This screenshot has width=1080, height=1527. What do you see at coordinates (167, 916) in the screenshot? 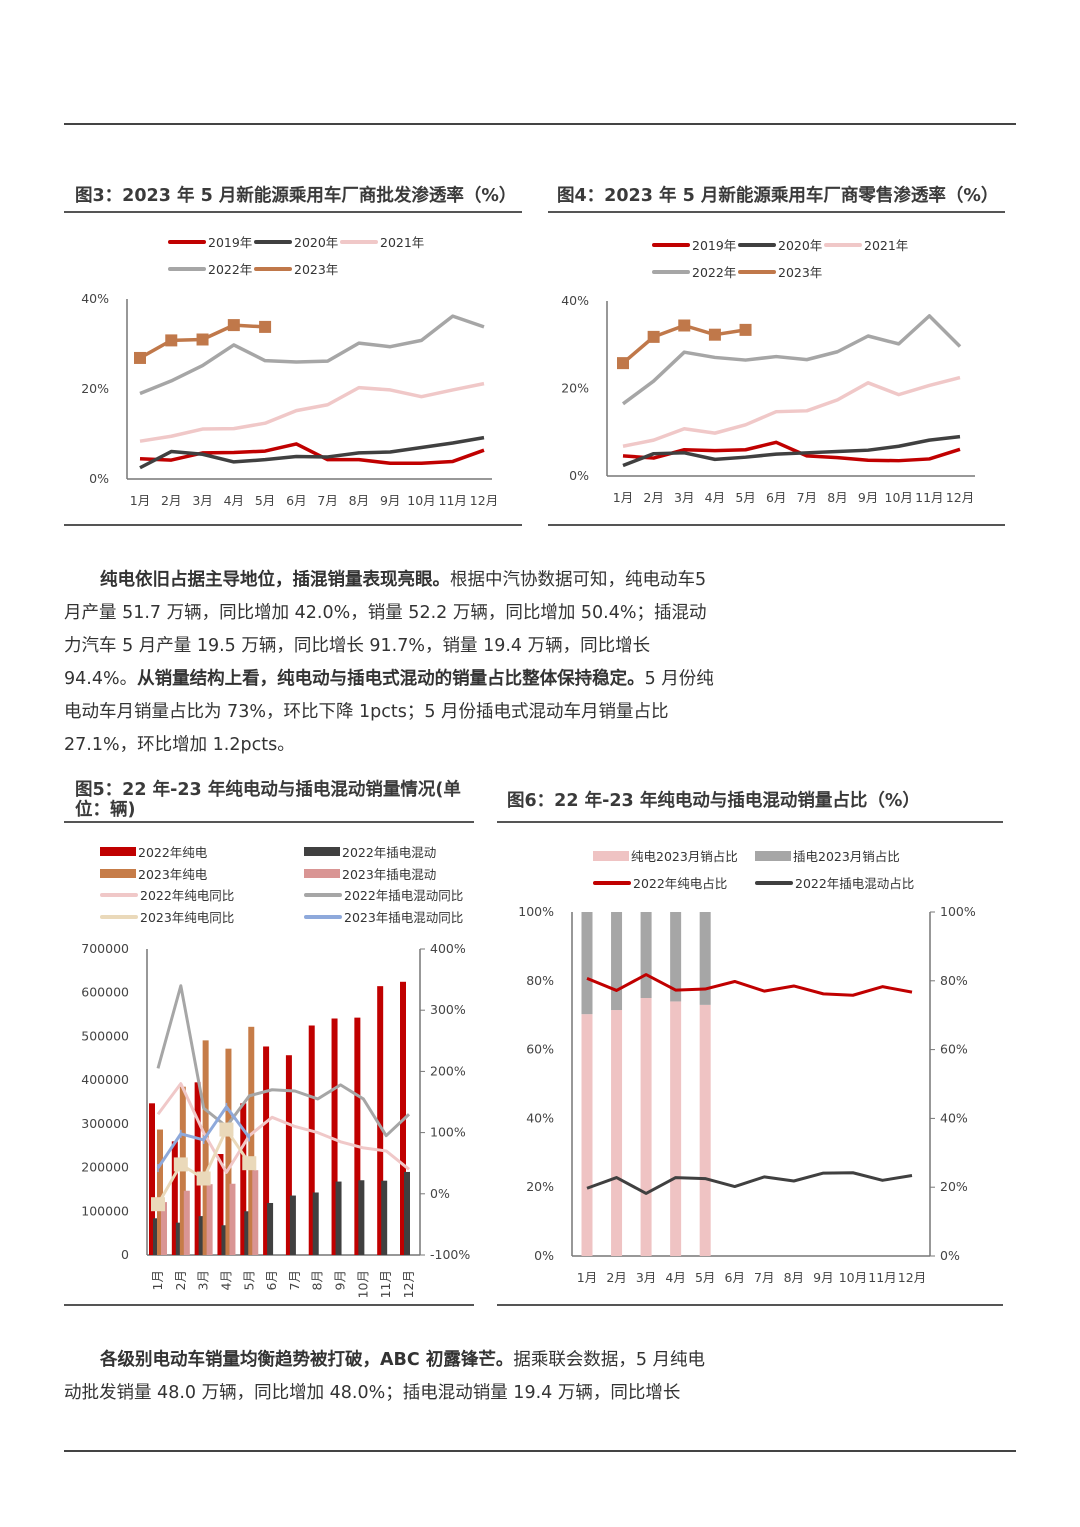
I see `legend-item: 2023年纯电同比` at bounding box center [167, 916].